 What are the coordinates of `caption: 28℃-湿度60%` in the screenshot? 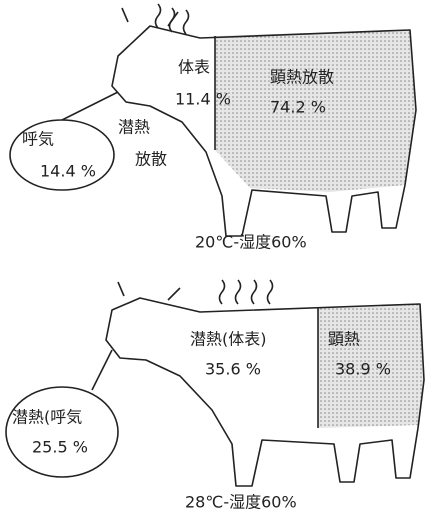 It's located at (241, 502).